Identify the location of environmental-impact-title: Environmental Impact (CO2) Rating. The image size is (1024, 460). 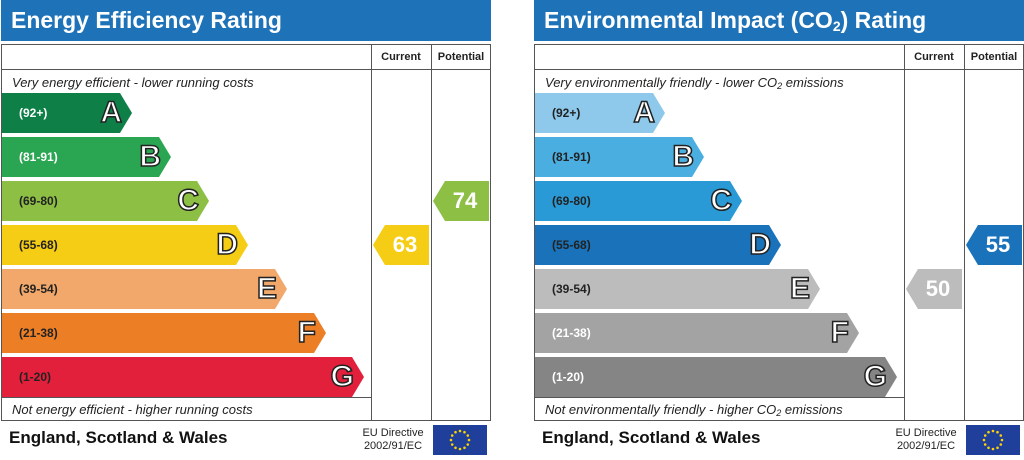
(779, 20).